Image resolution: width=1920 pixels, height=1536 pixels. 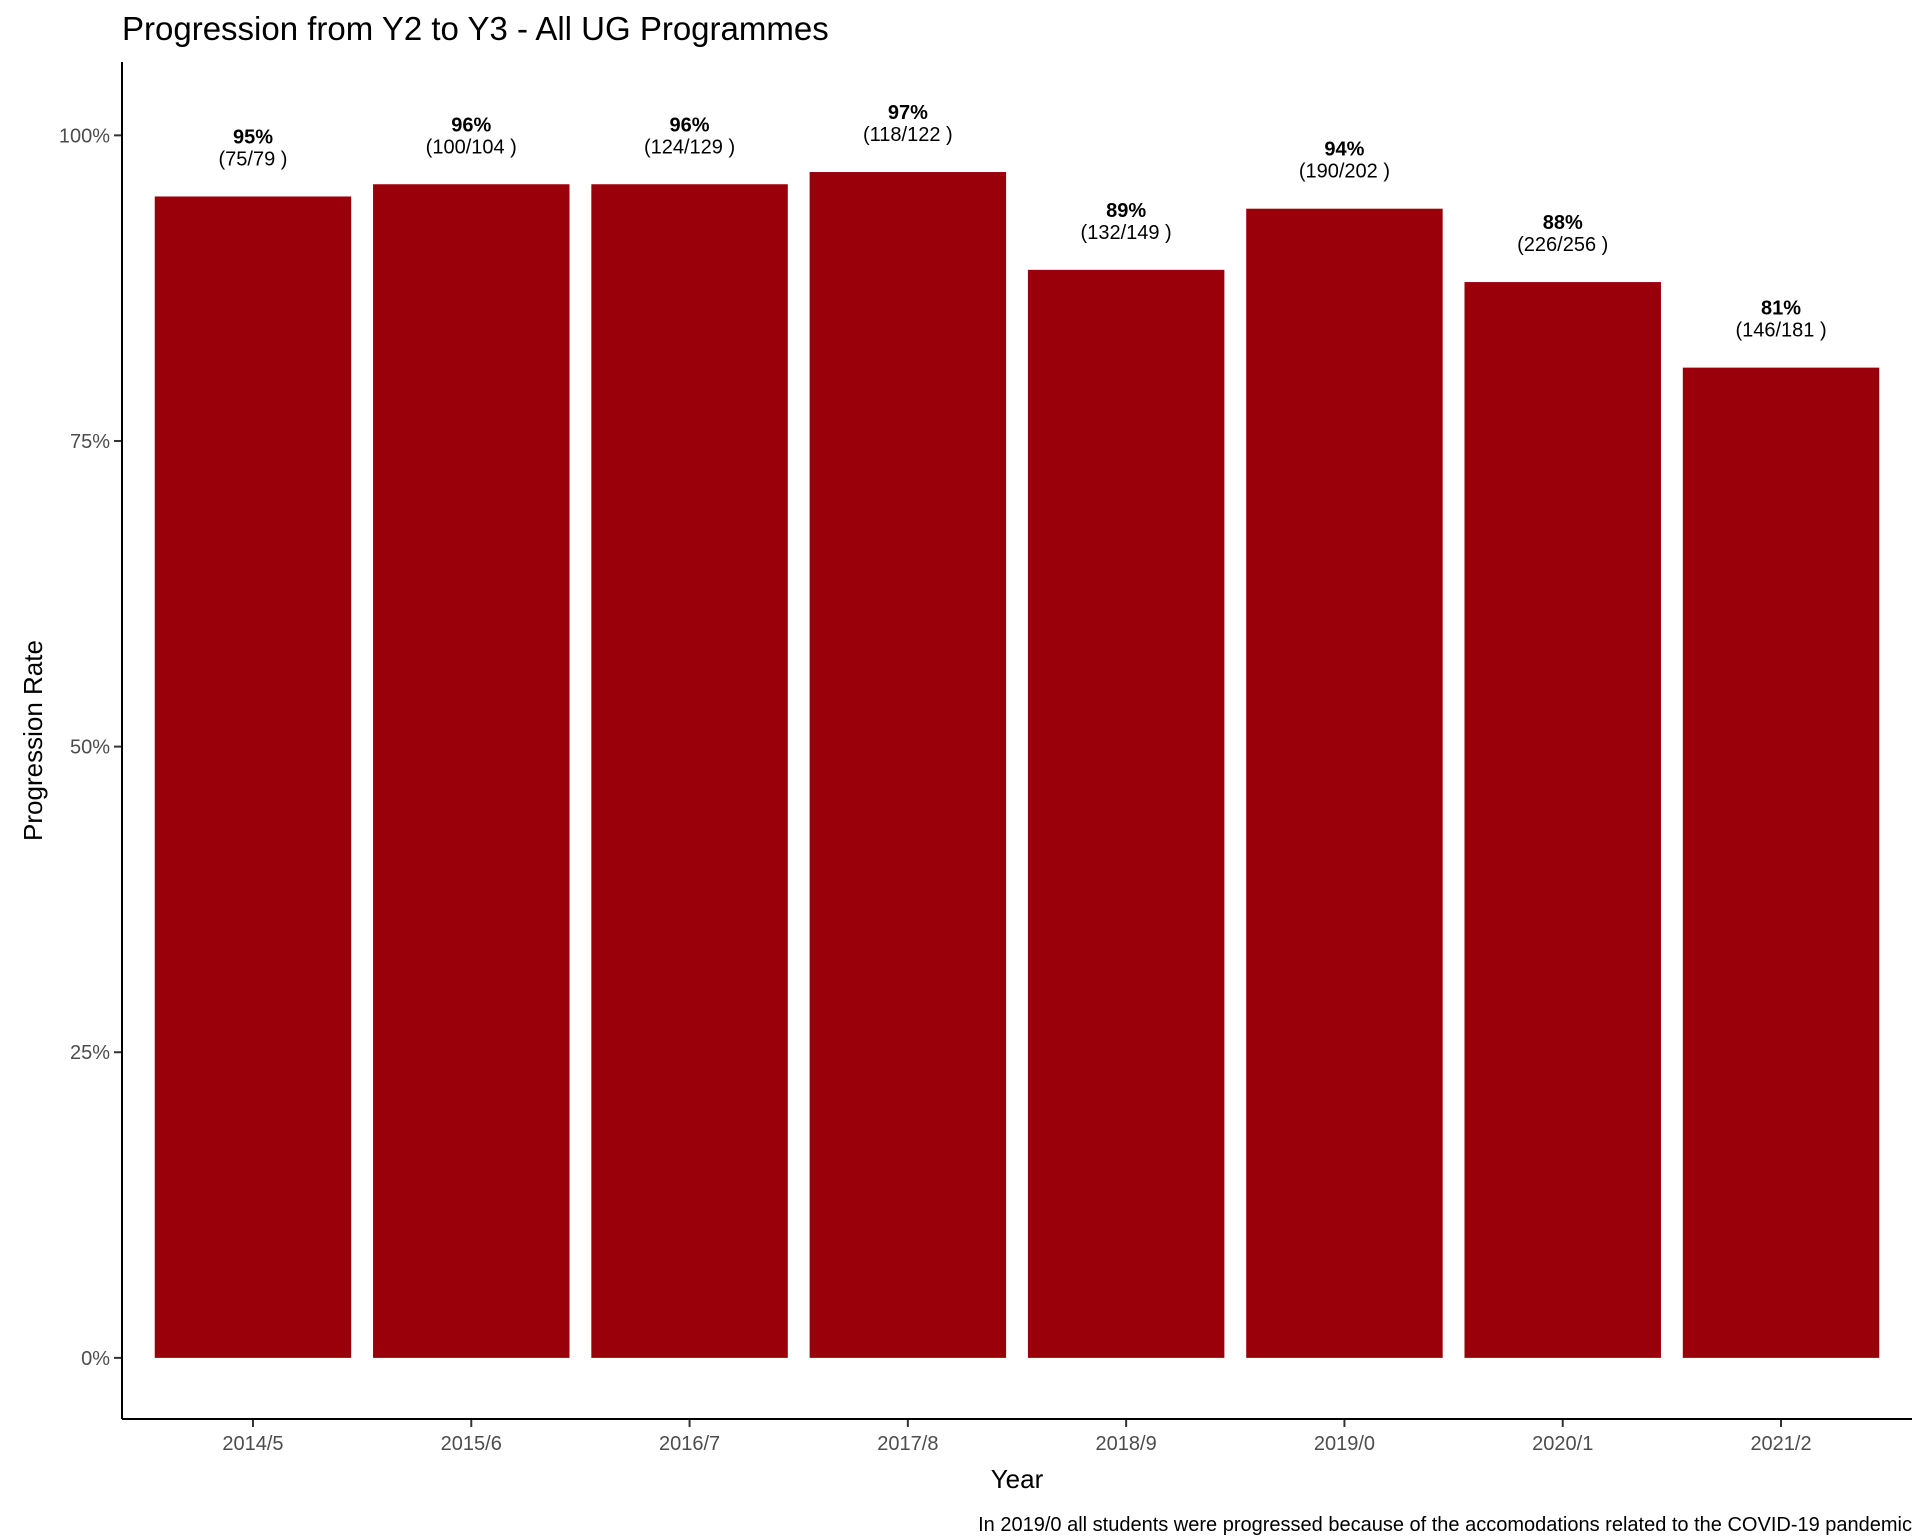 I want to click on x-tick-label: 2017/8, so click(x=907, y=1444).